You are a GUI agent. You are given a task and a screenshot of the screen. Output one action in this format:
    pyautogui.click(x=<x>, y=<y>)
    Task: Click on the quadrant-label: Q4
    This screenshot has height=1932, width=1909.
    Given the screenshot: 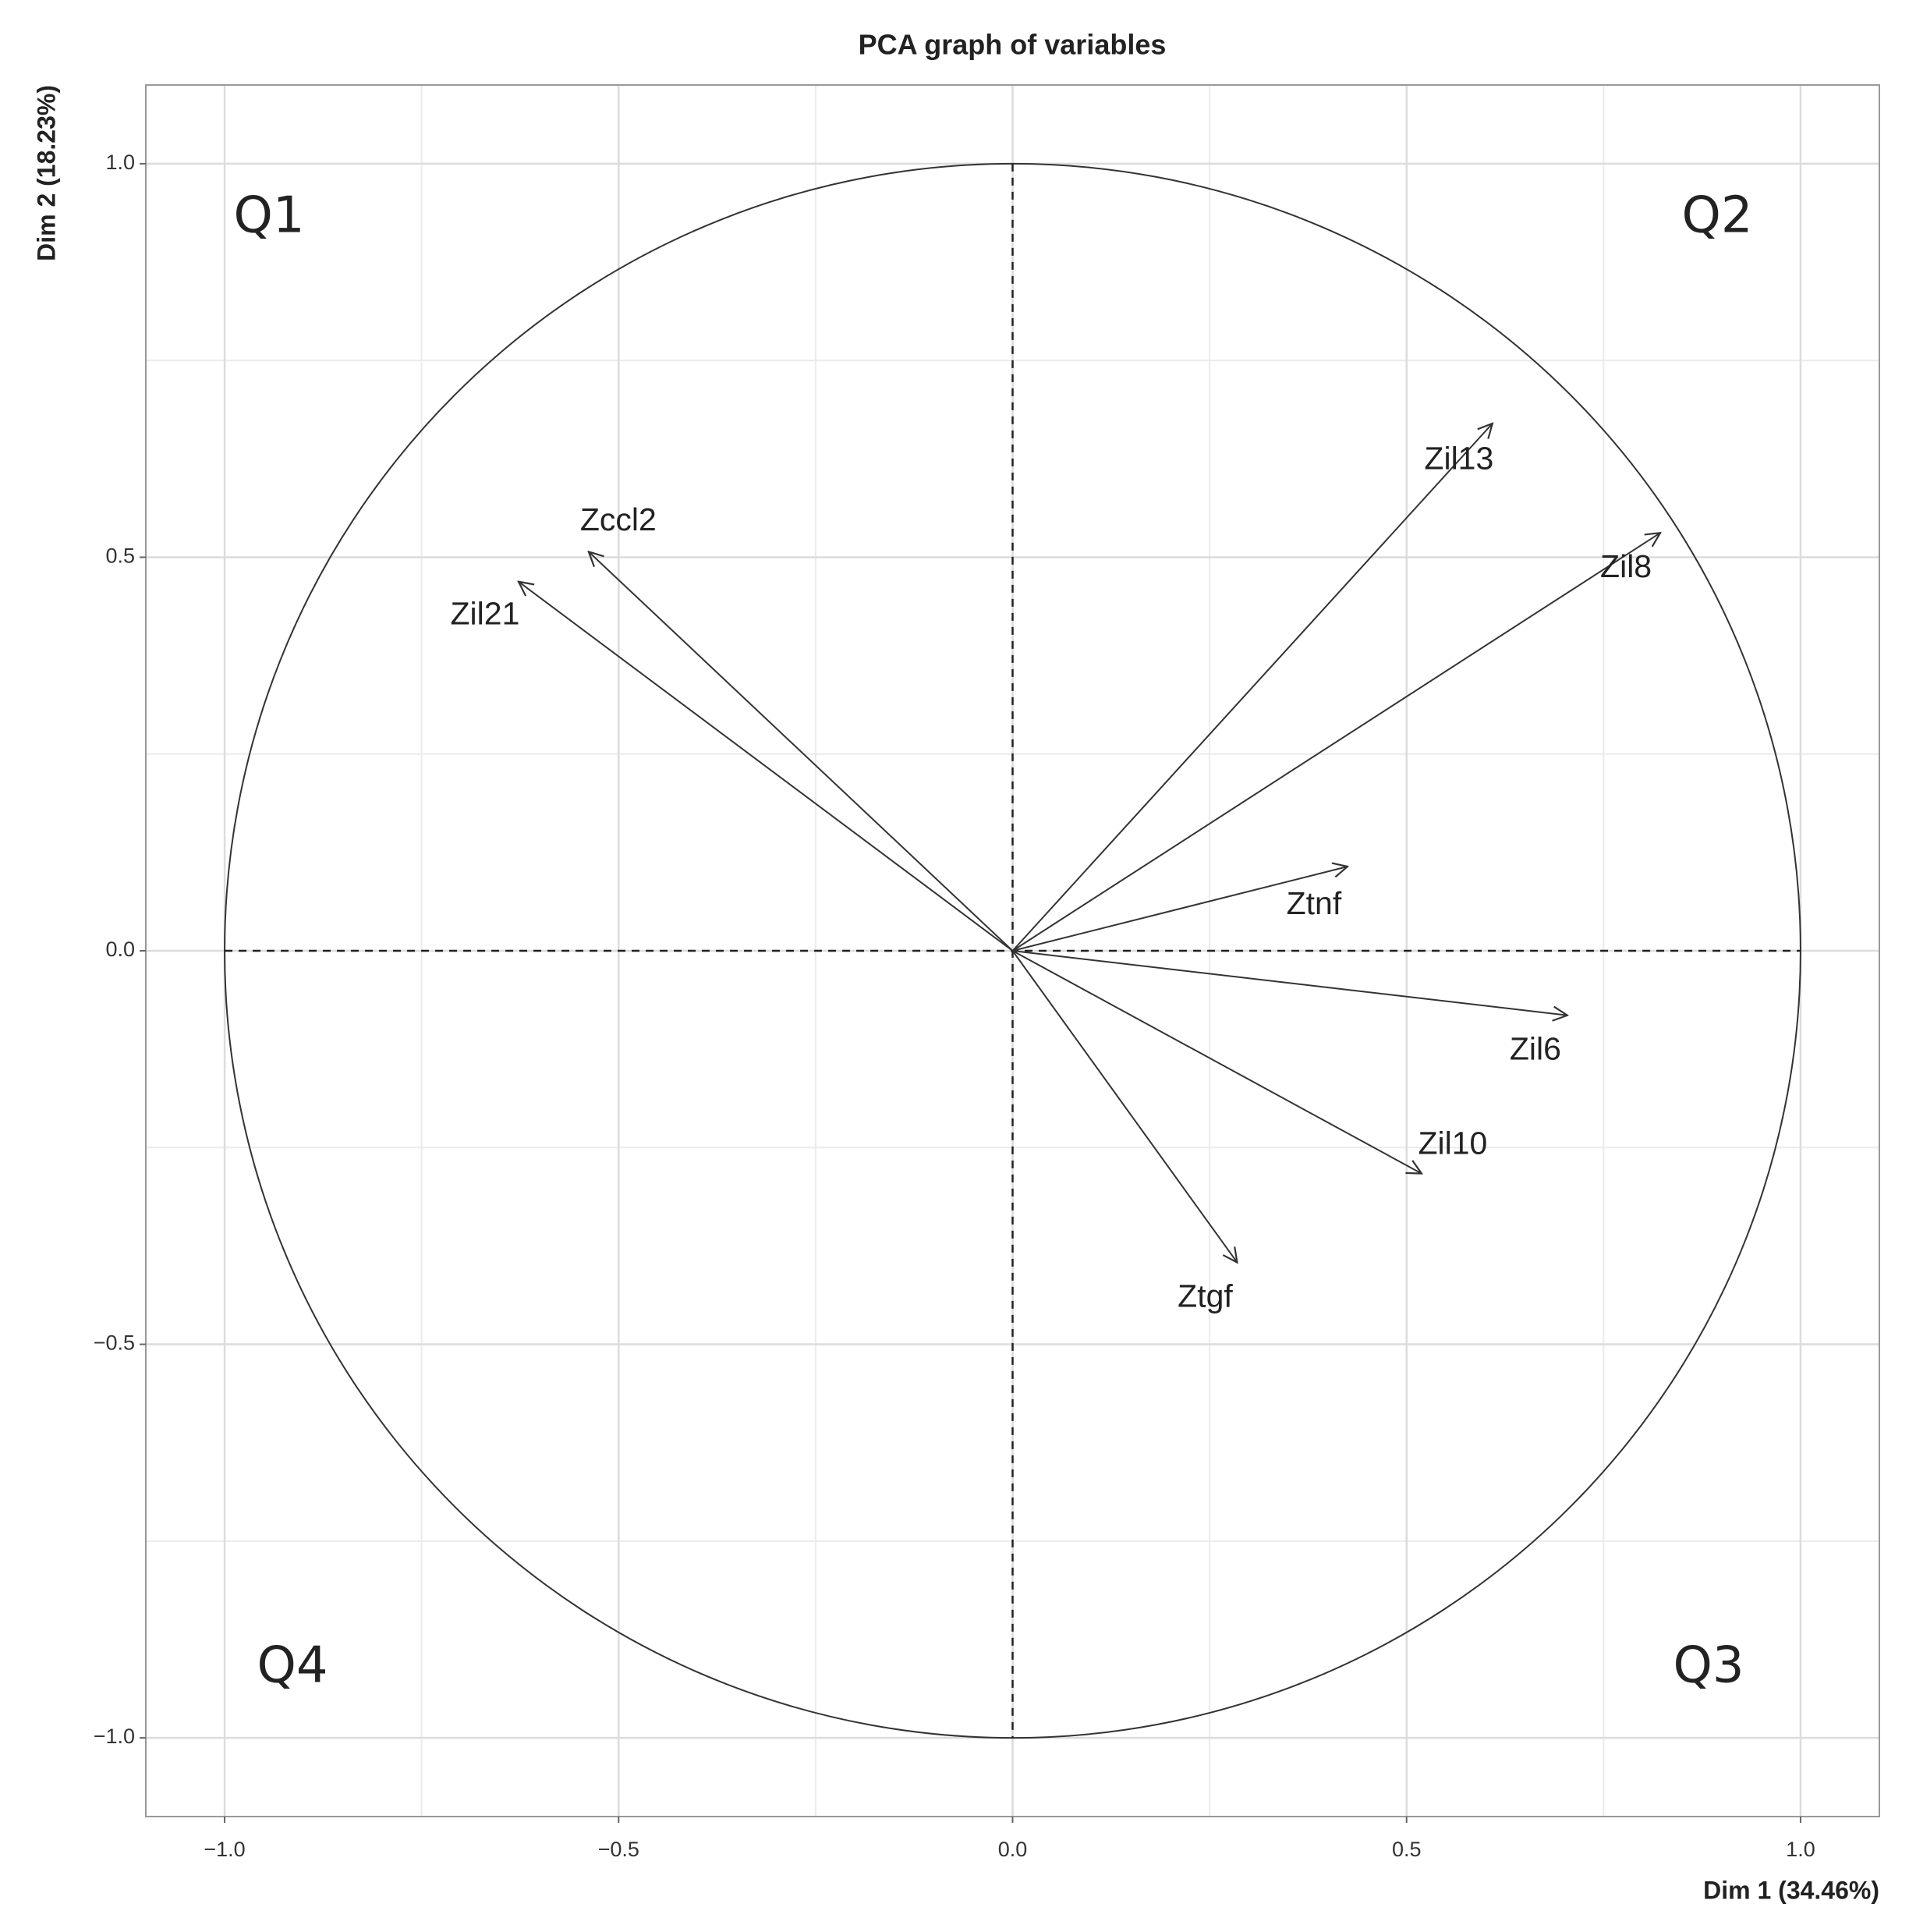 What is the action you would take?
    pyautogui.click(x=292, y=1666)
    